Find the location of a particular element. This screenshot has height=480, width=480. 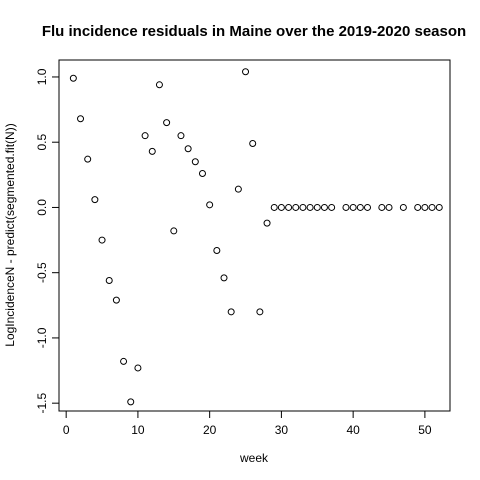

x-axis: 0 10 20 30 40 50 is located at coordinates (247, 423).